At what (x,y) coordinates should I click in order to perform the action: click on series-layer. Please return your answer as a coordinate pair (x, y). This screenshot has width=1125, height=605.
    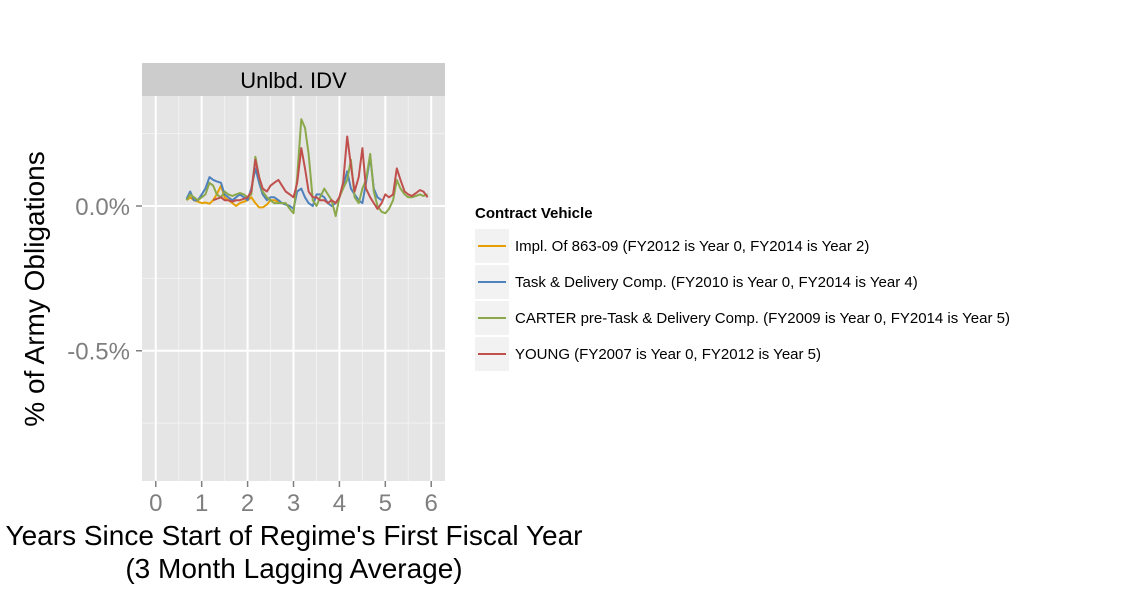
    Looking at the image, I should click on (307, 168).